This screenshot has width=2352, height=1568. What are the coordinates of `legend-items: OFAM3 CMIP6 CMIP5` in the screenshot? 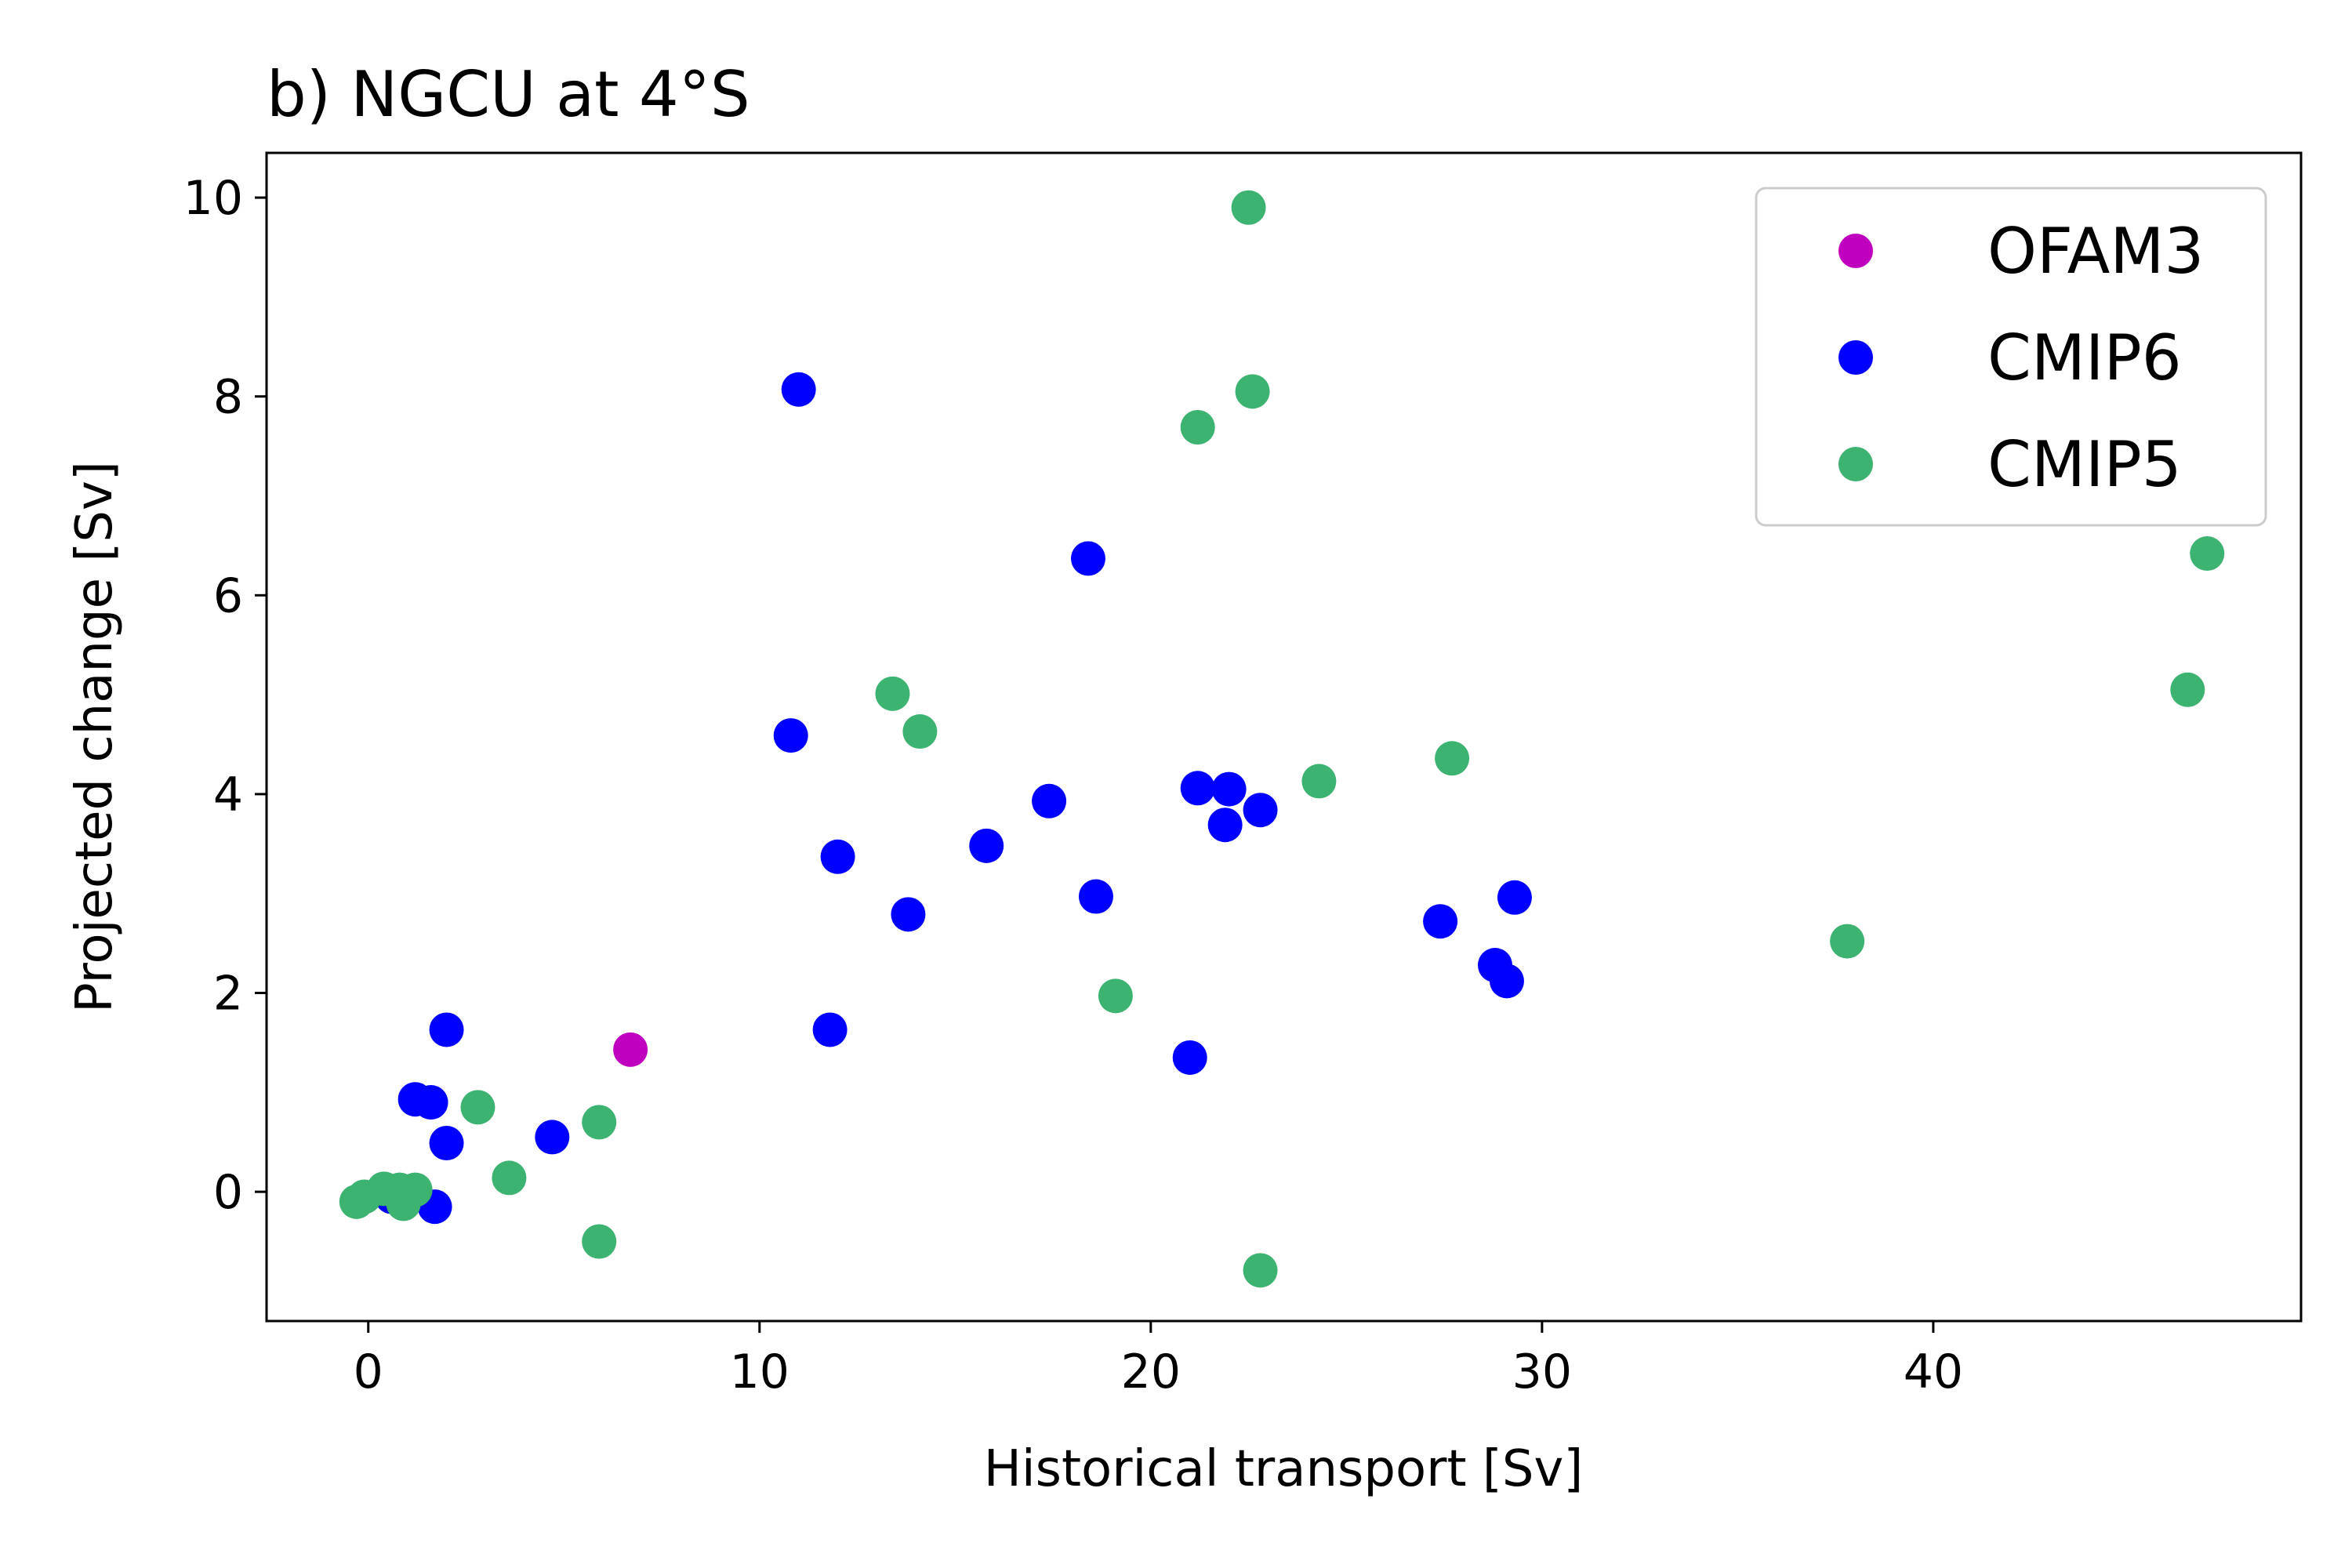 It's located at (2021, 358).